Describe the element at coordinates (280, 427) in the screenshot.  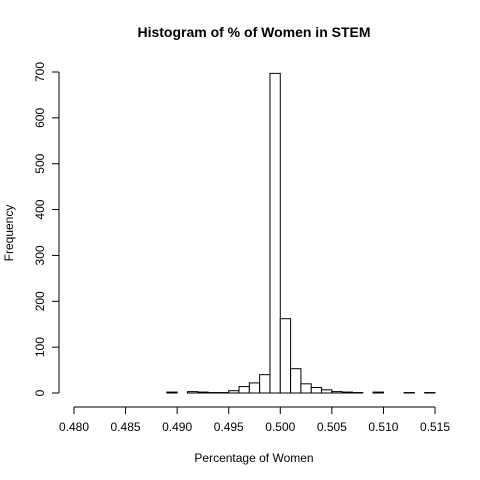
I see `x-tick-label: 0.500` at that location.